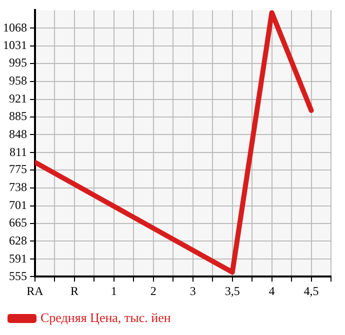 The height and width of the screenshot is (335, 345). Describe the element at coordinates (74, 291) in the screenshot. I see `x-tick-label: R` at that location.